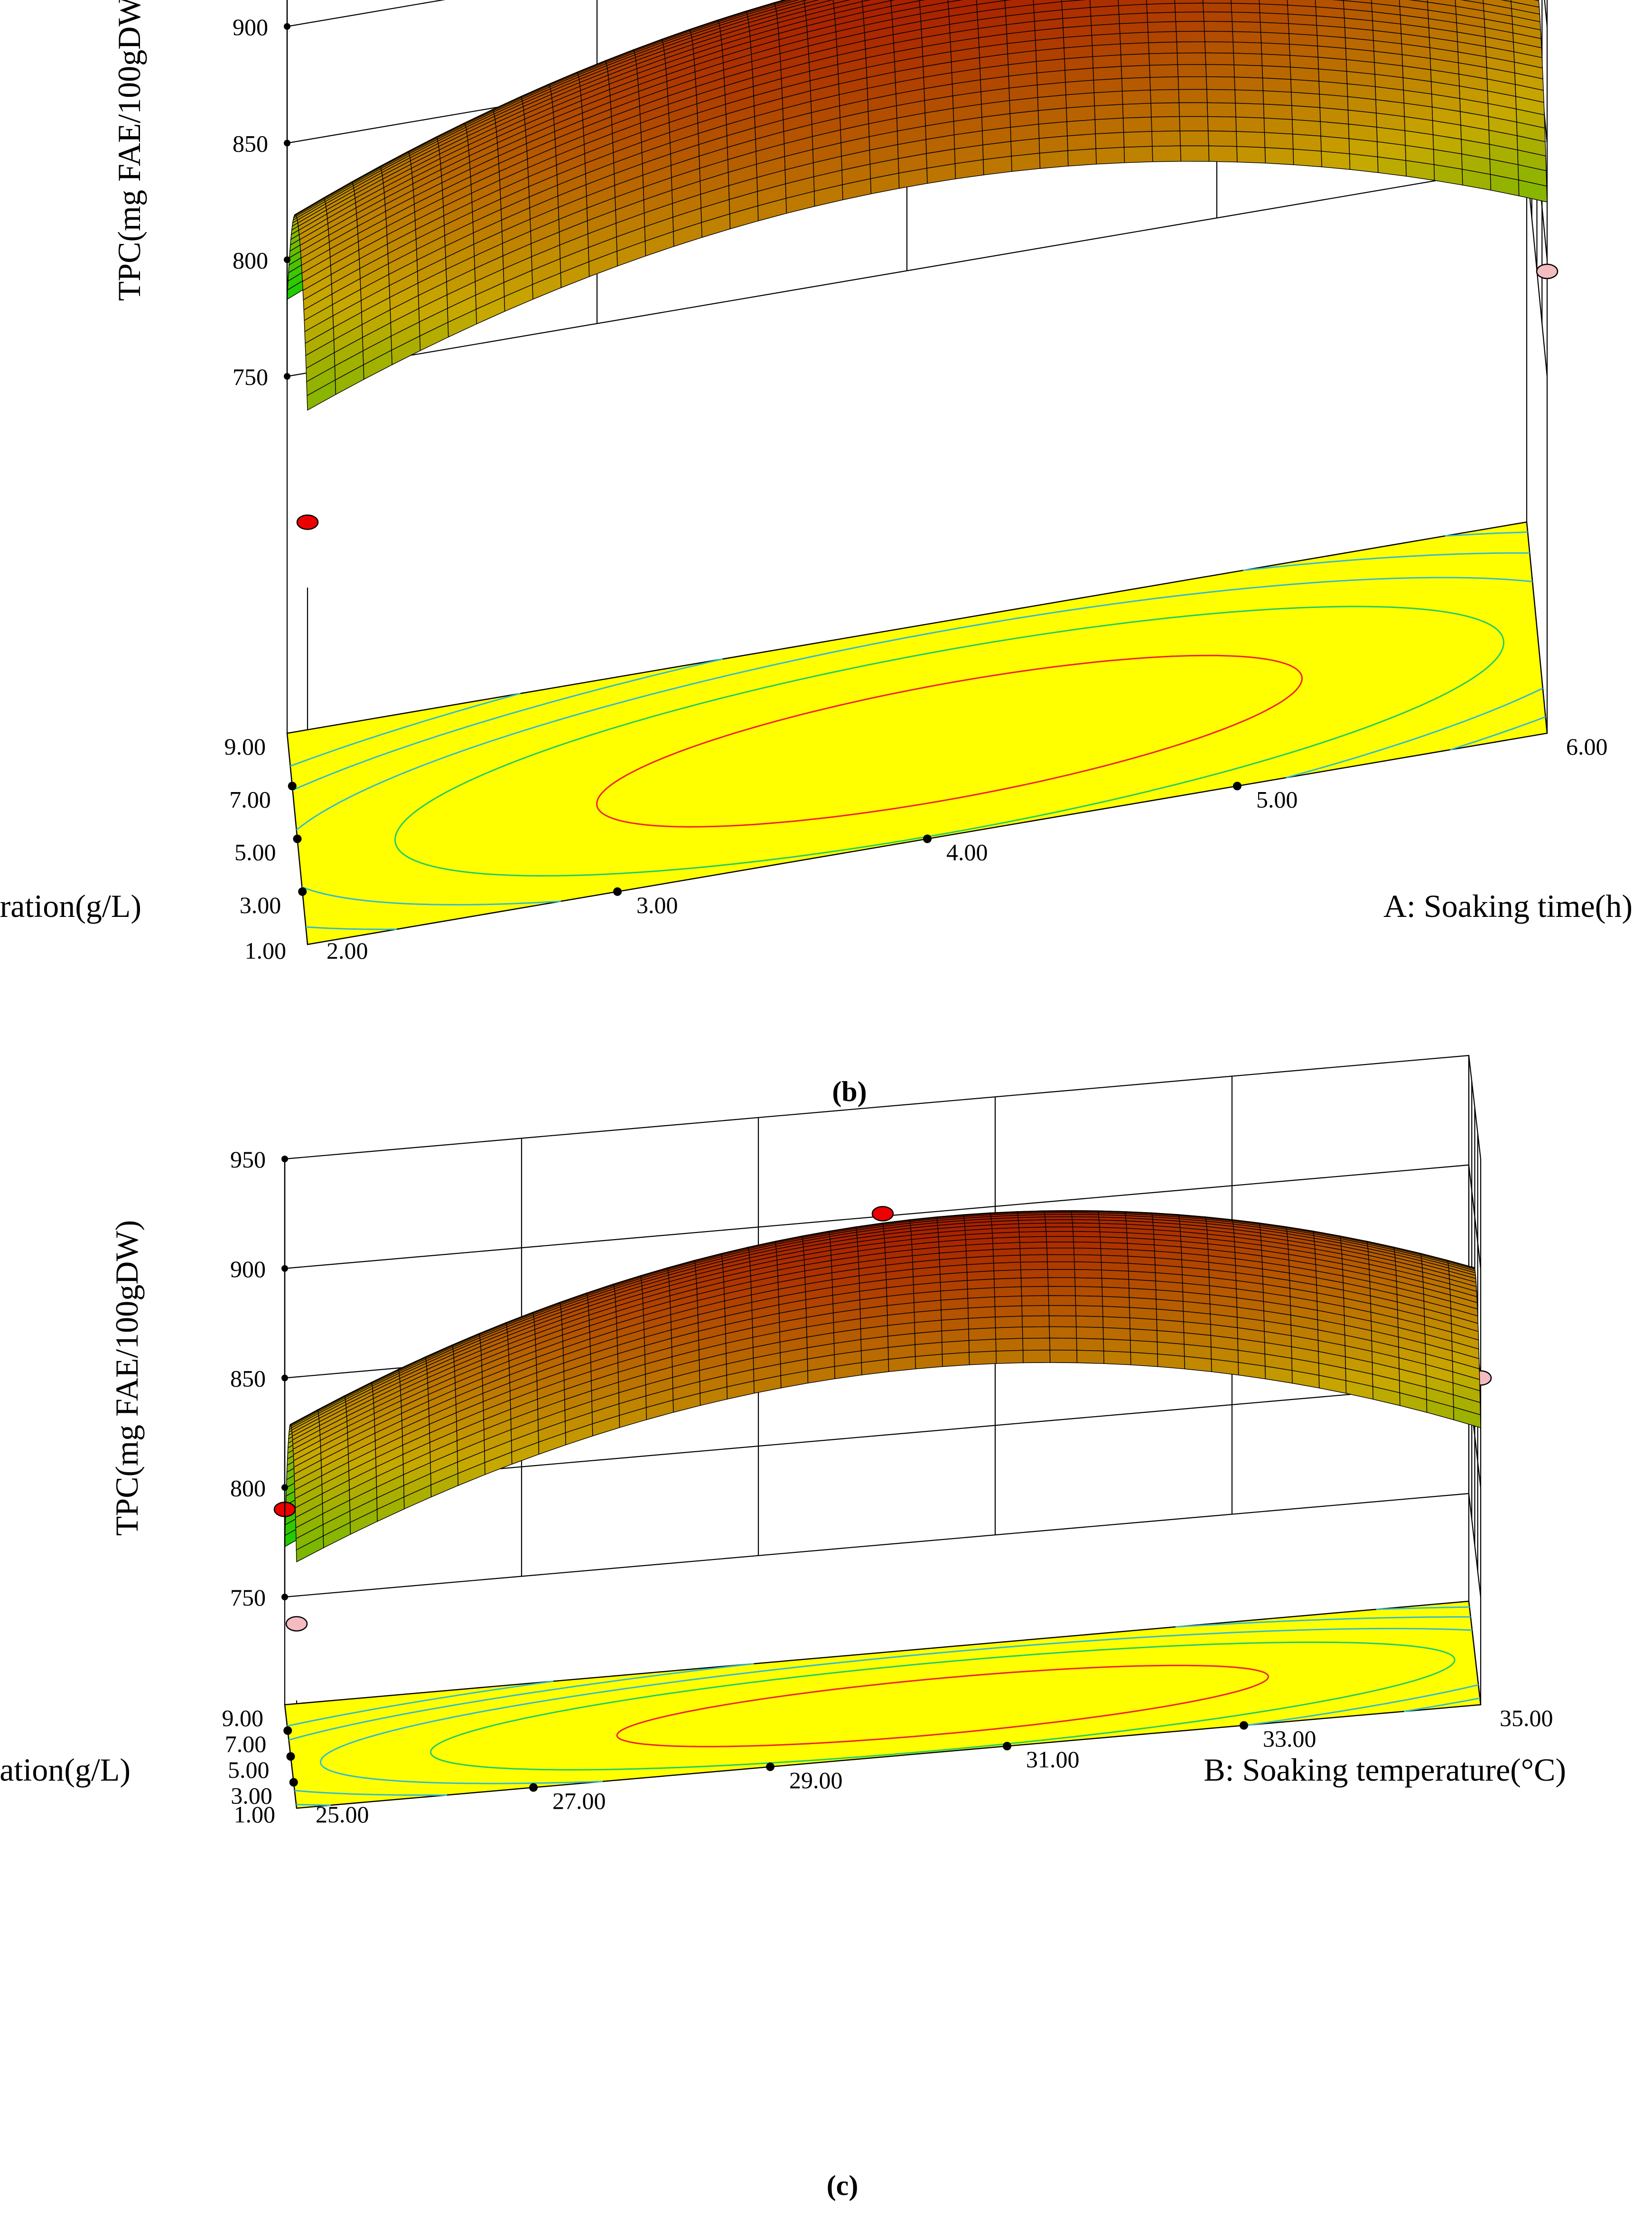  I want to click on y-axis-title: C: Sucrose concentration(g/L), so click(65, 1770).